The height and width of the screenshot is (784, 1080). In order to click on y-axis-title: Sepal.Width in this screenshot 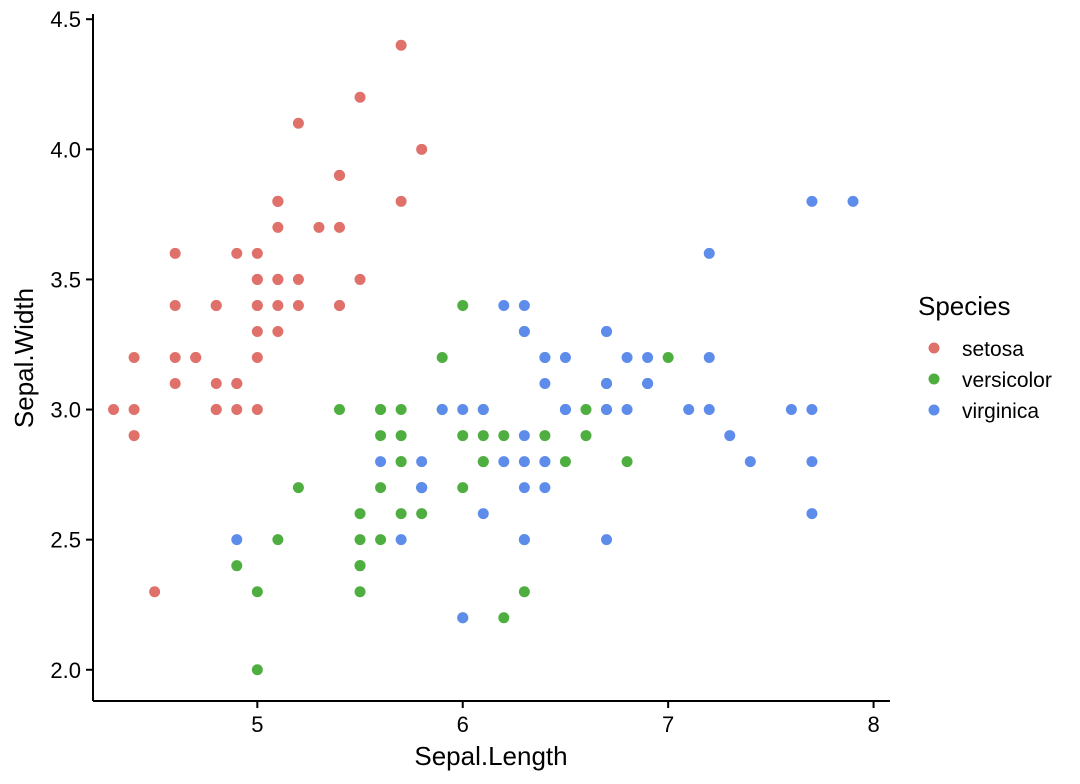, I will do `click(24, 358)`.